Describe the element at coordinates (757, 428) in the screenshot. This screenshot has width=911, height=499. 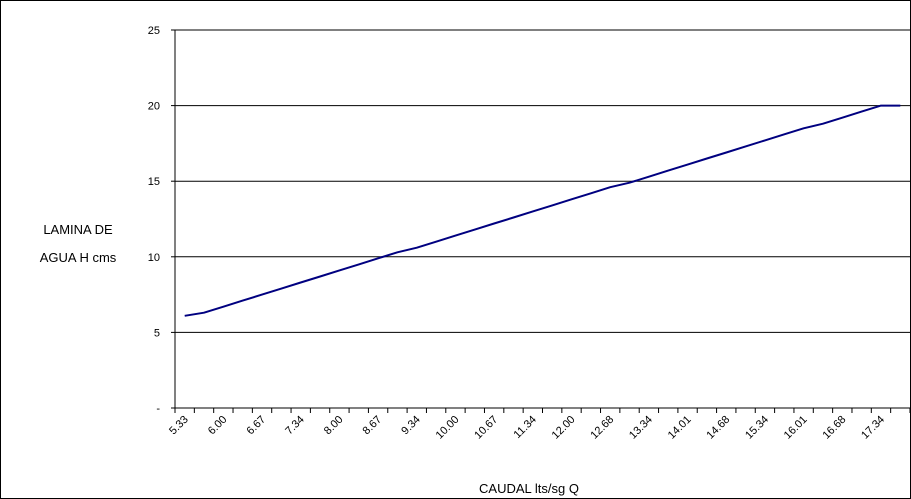
I see `x-tick-label: 15.34` at that location.